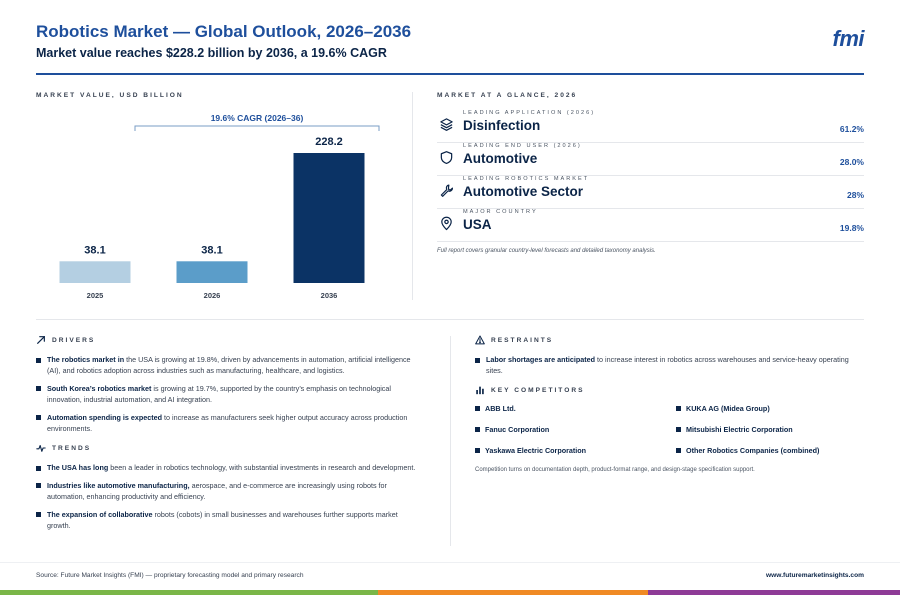 This screenshot has height=595, width=900. Describe the element at coordinates (650, 159) in the screenshot. I see `glance-row-end-user: LEADING END USER (2026) Automotive 28.0%` at that location.